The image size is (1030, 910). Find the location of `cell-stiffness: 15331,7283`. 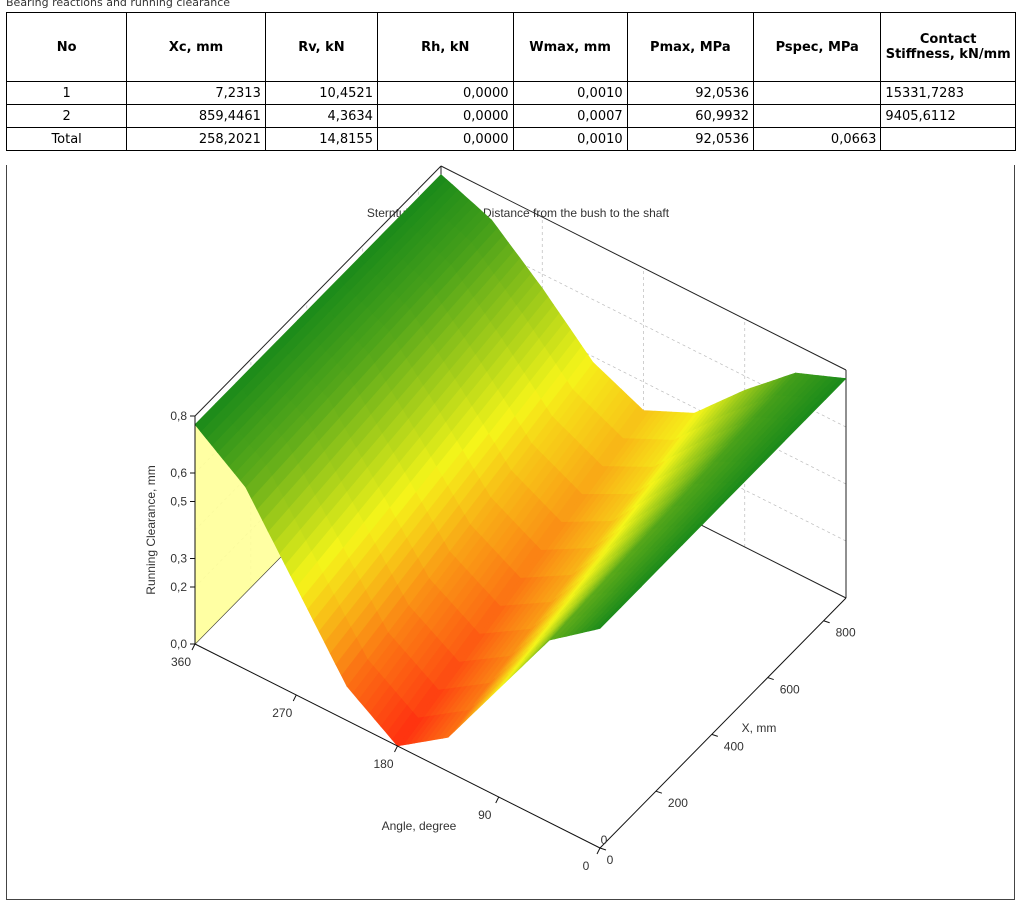

cell-stiffness: 15331,7283 is located at coordinates (948, 93).